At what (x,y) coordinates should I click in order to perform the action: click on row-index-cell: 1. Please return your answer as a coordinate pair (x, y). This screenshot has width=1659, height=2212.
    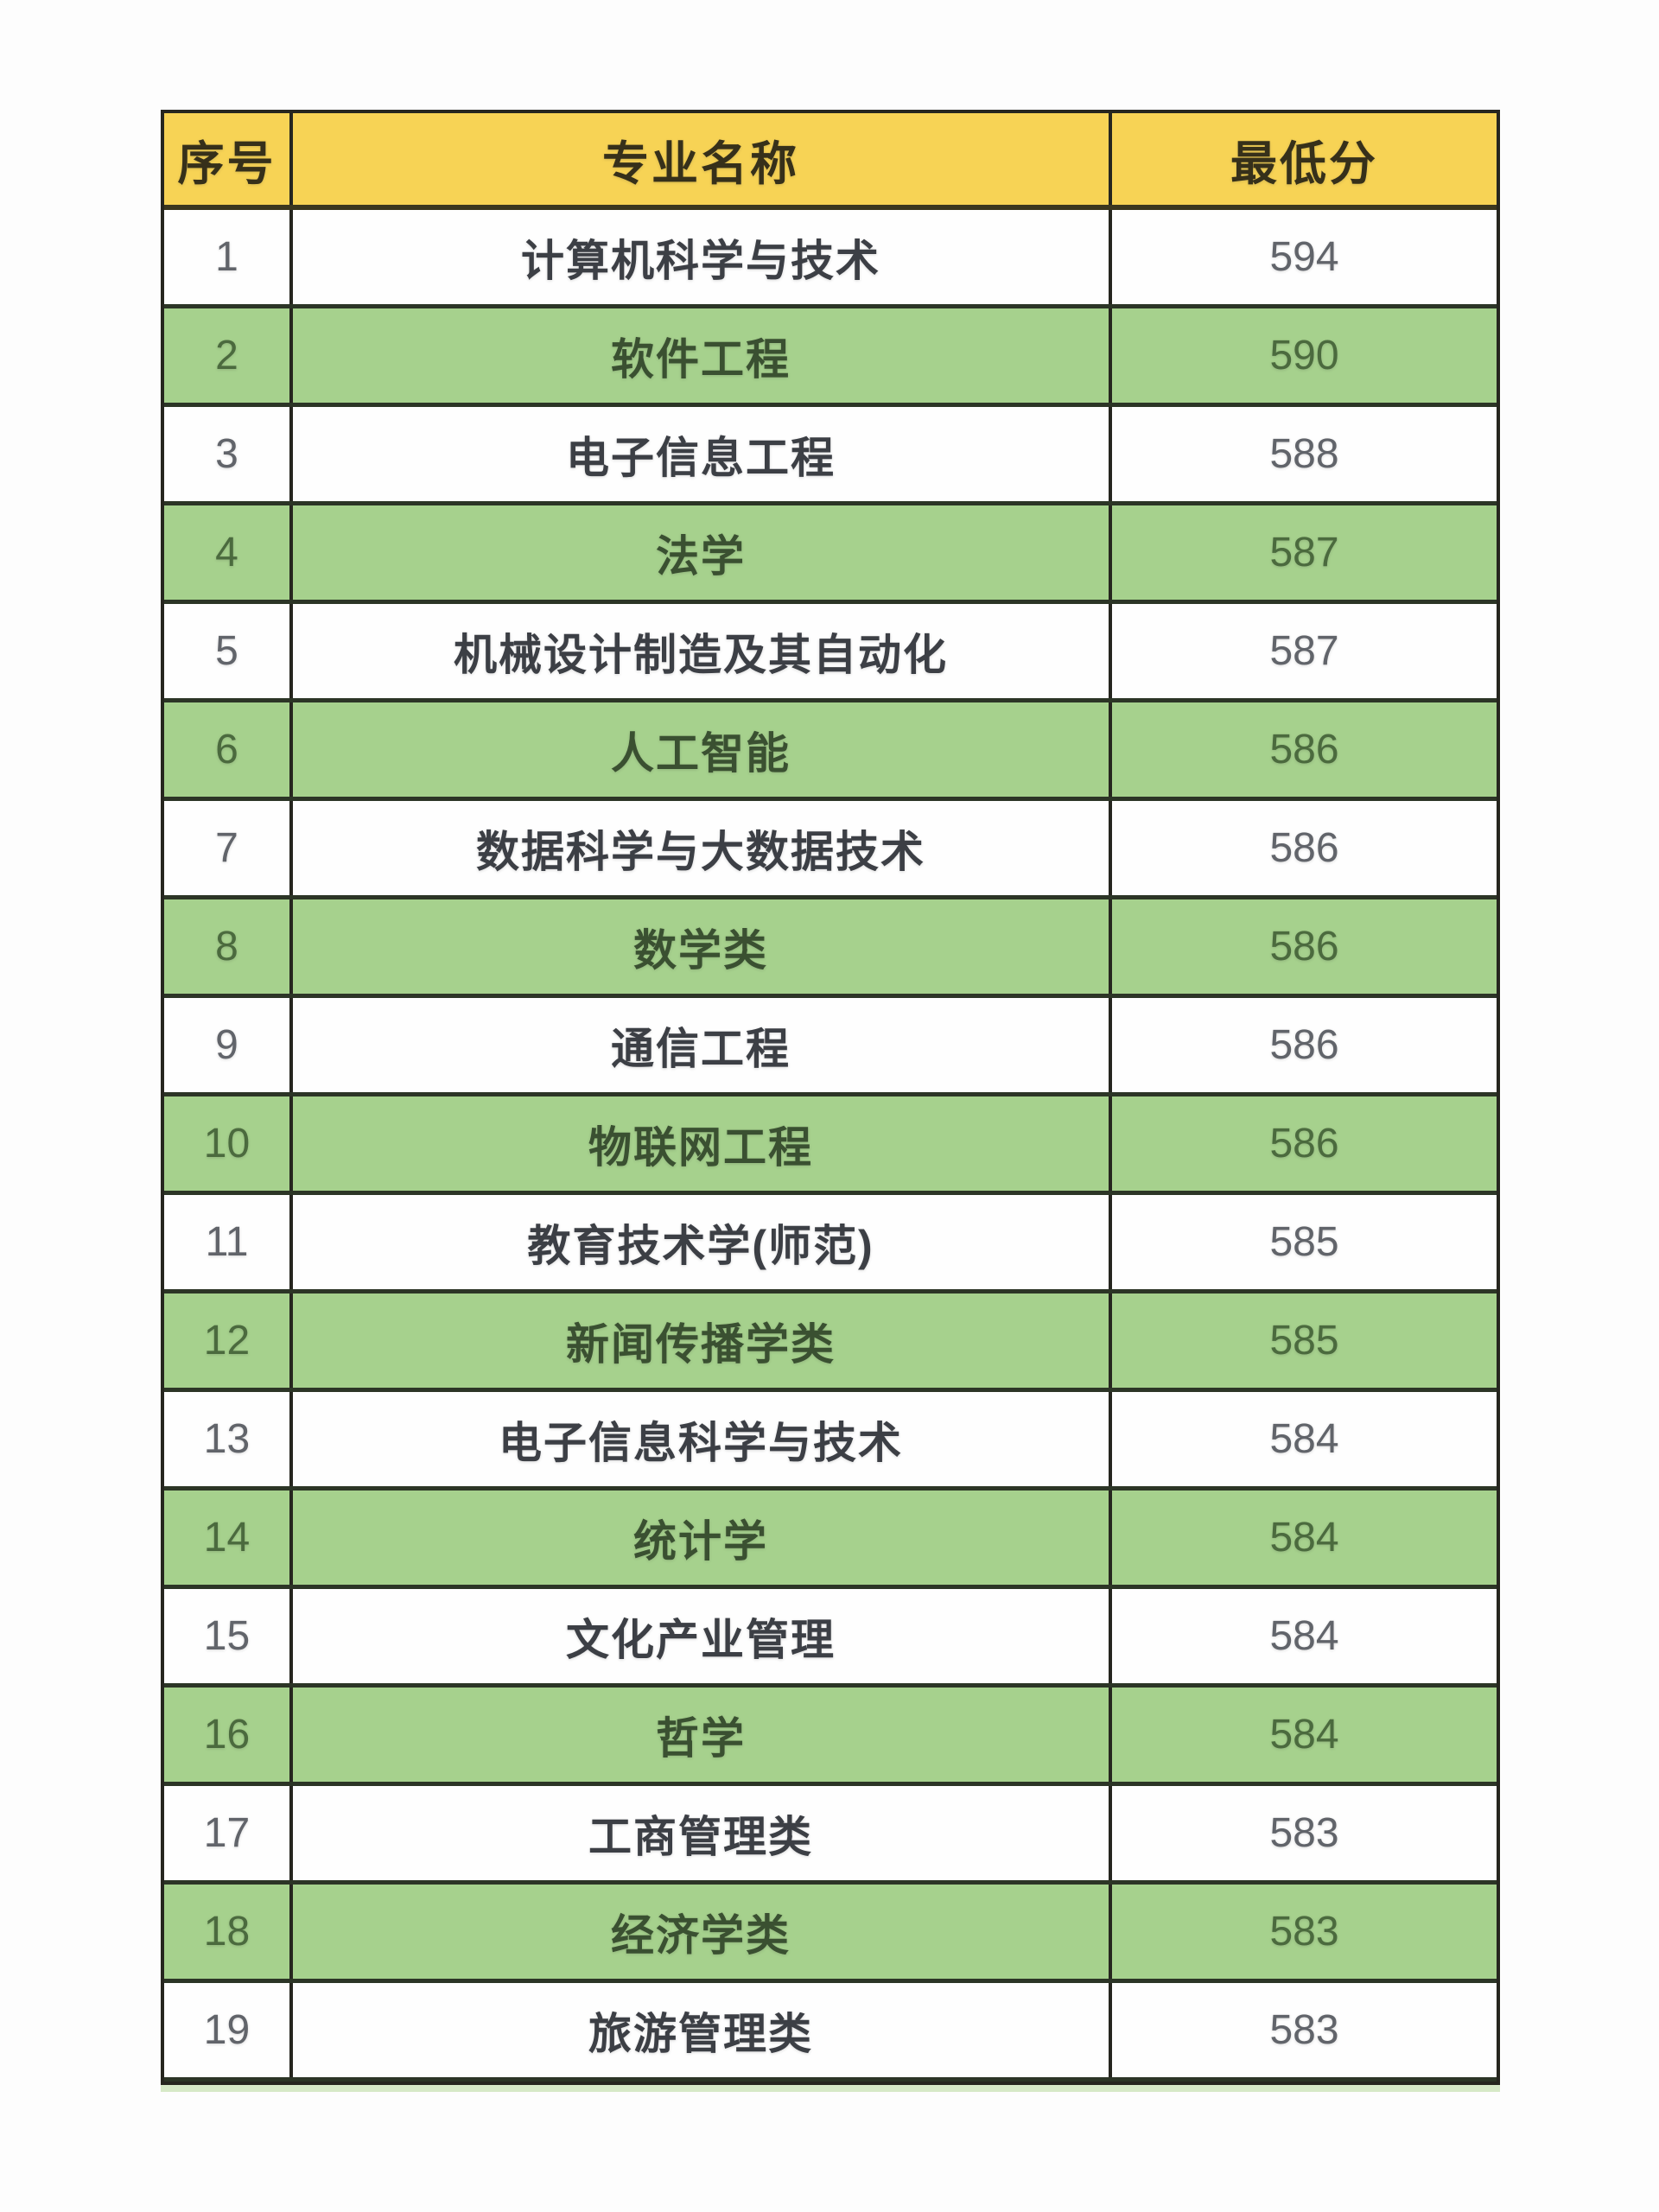
    Looking at the image, I should click on (226, 257).